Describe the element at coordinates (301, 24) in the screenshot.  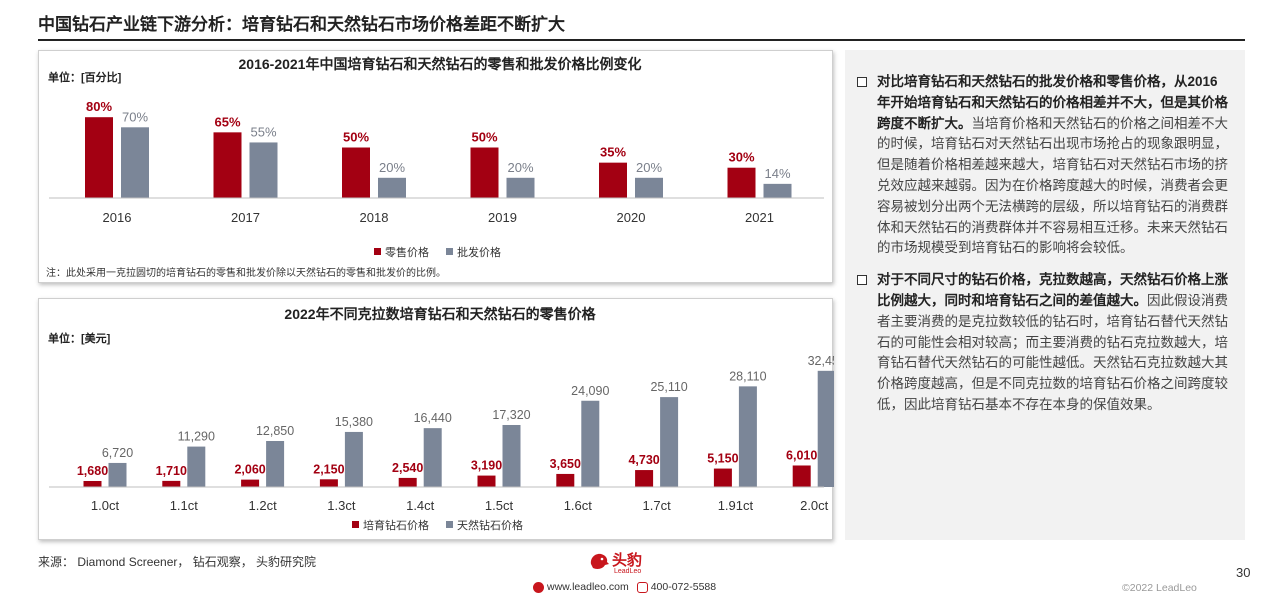
I see `page-title: 中国钻石产业链下游分析：培育钻石和天然钻石市场价格差距不断扩大` at that location.